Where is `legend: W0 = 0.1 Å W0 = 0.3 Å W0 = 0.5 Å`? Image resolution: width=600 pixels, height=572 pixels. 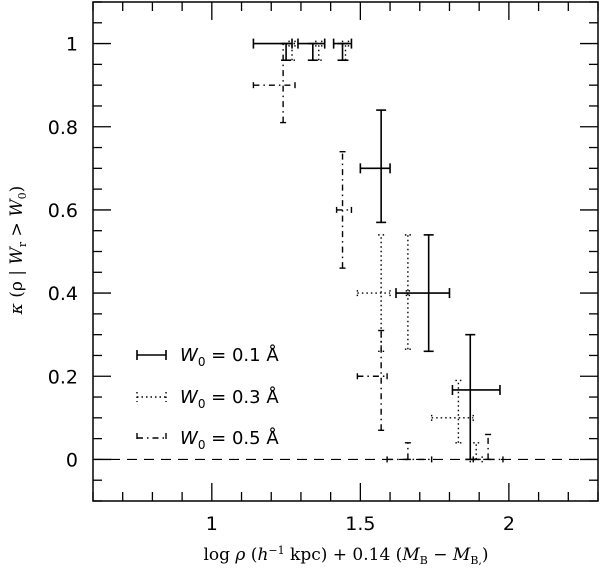 legend: W0 = 0.1 Å W0 = 0.3 Å W0 = 0.5 Å is located at coordinates (207, 398).